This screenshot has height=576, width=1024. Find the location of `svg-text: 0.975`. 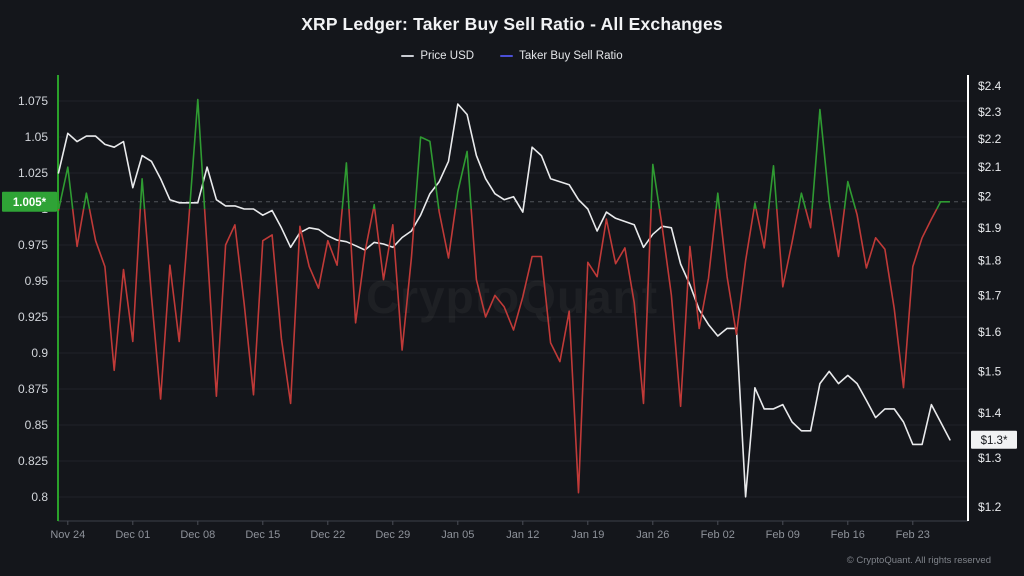

svg-text: 0.975 is located at coordinates (33, 245).